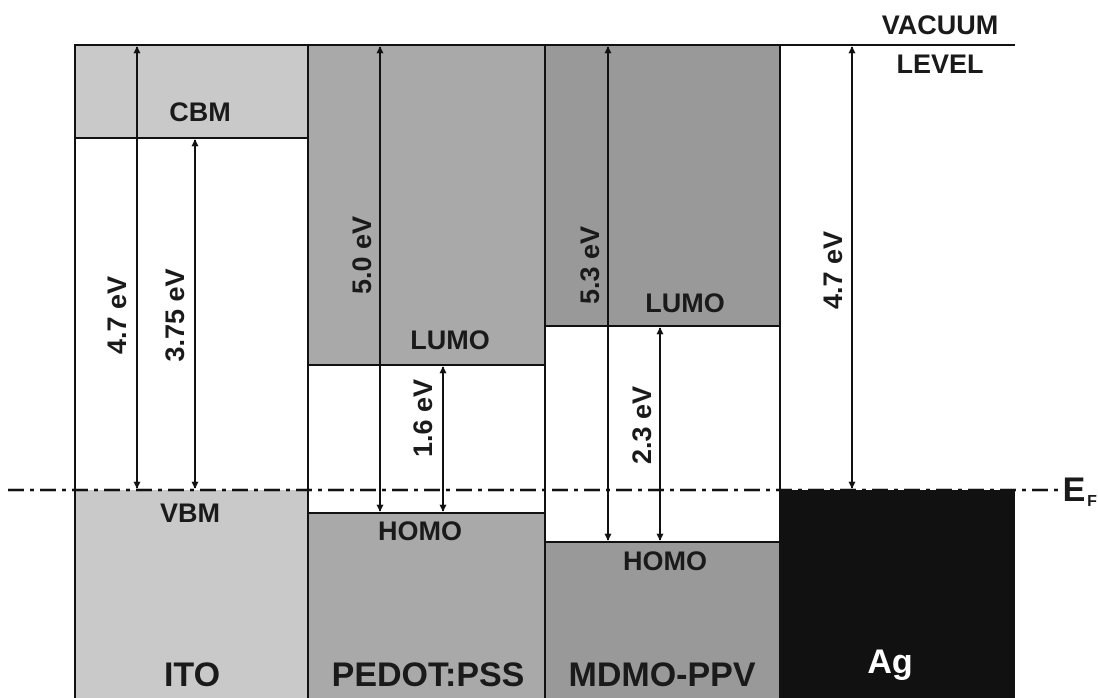  I want to click on fermi-label: E, so click(1074, 490).